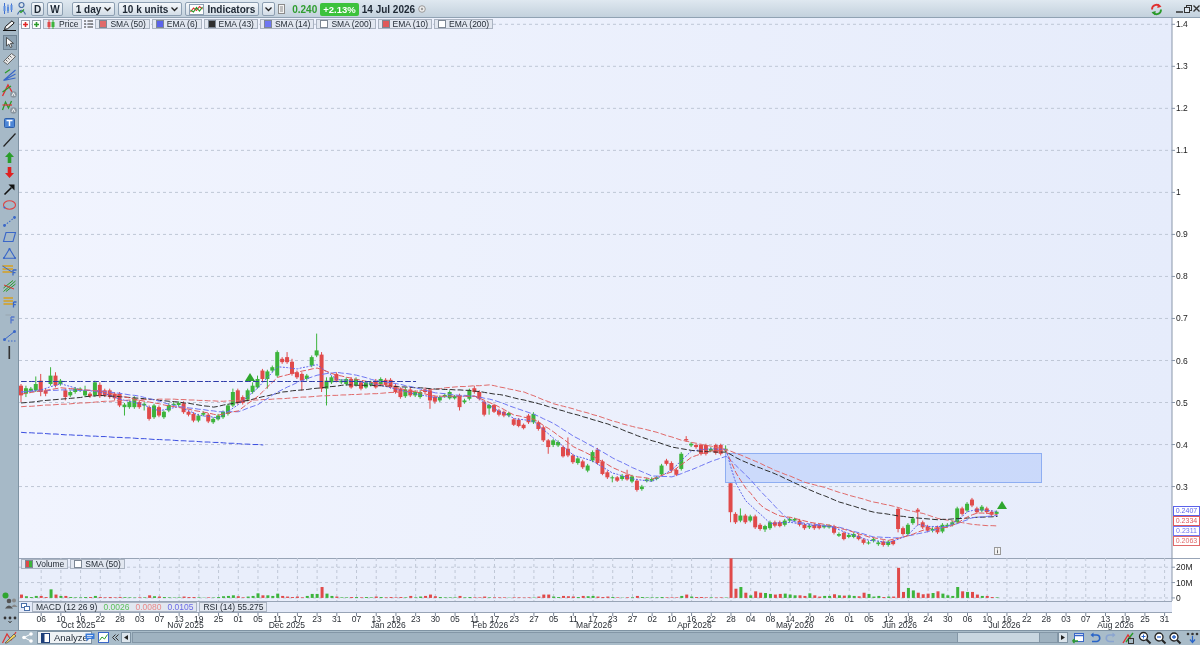 This screenshot has height=645, width=1200. Describe the element at coordinates (55, 9) in the screenshot. I see `text: W` at that location.